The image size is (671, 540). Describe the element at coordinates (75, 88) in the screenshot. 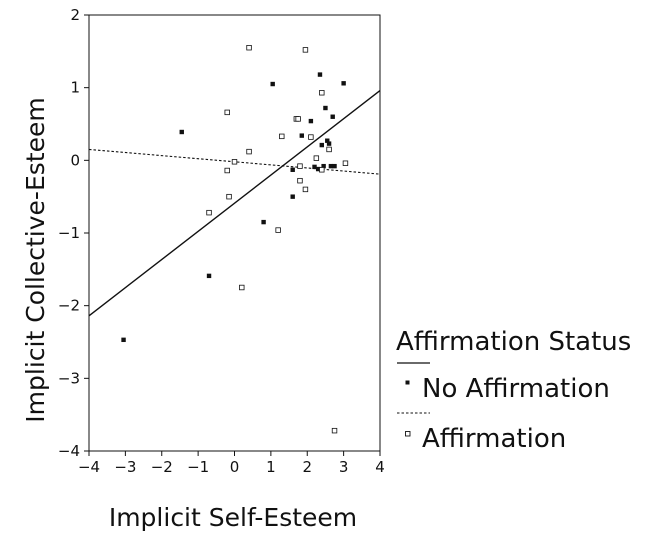

I see `y-tick-label: 1` at that location.